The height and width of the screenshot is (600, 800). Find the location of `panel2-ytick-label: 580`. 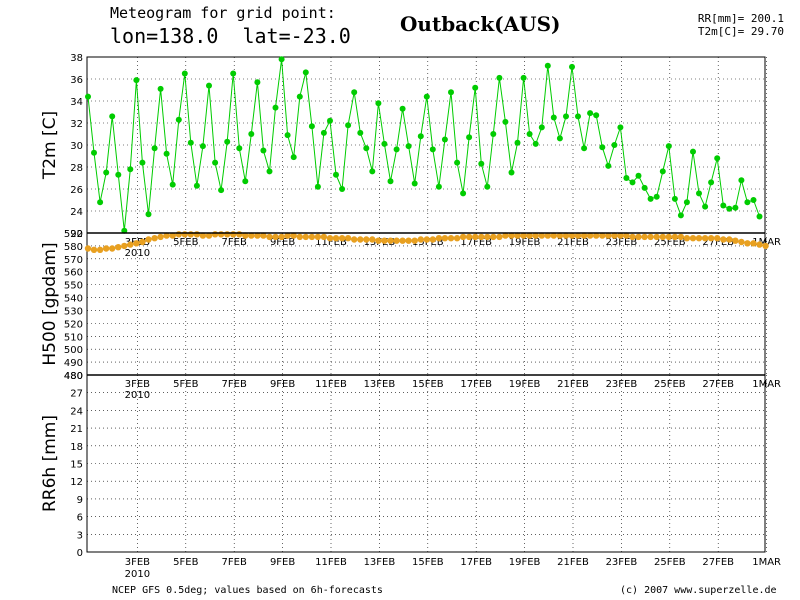

panel2-ytick-label: 580 is located at coordinates (73, 247).